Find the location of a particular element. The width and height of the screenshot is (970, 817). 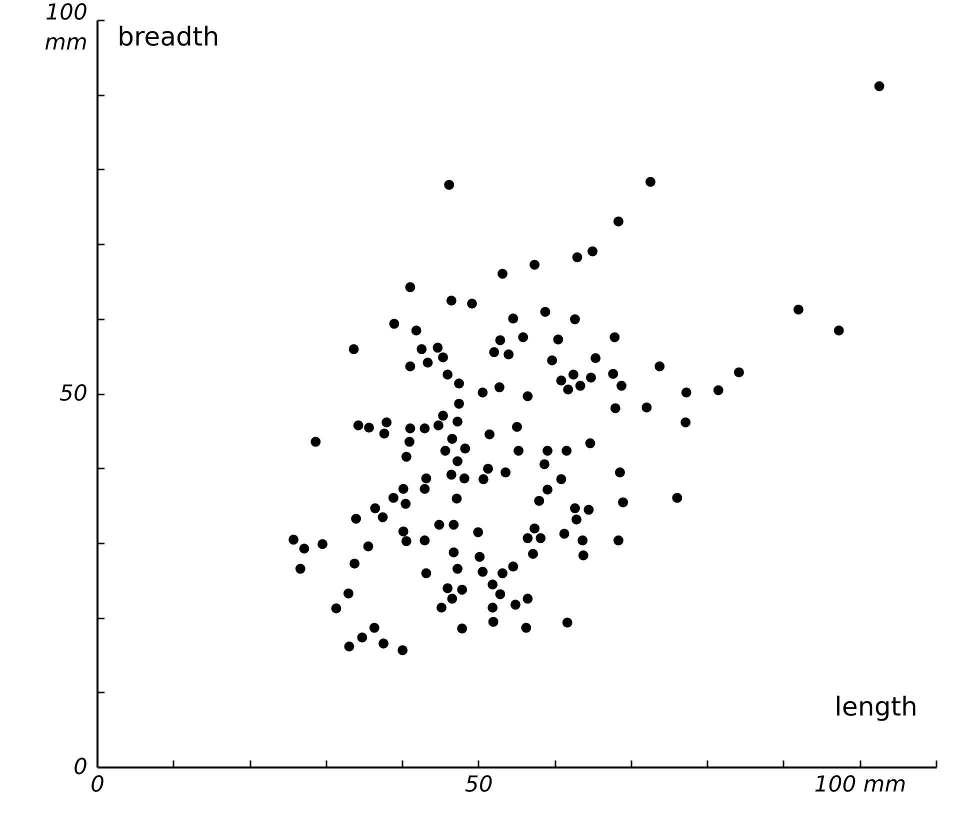

y-tick-label: 50 is located at coordinates (74, 394).